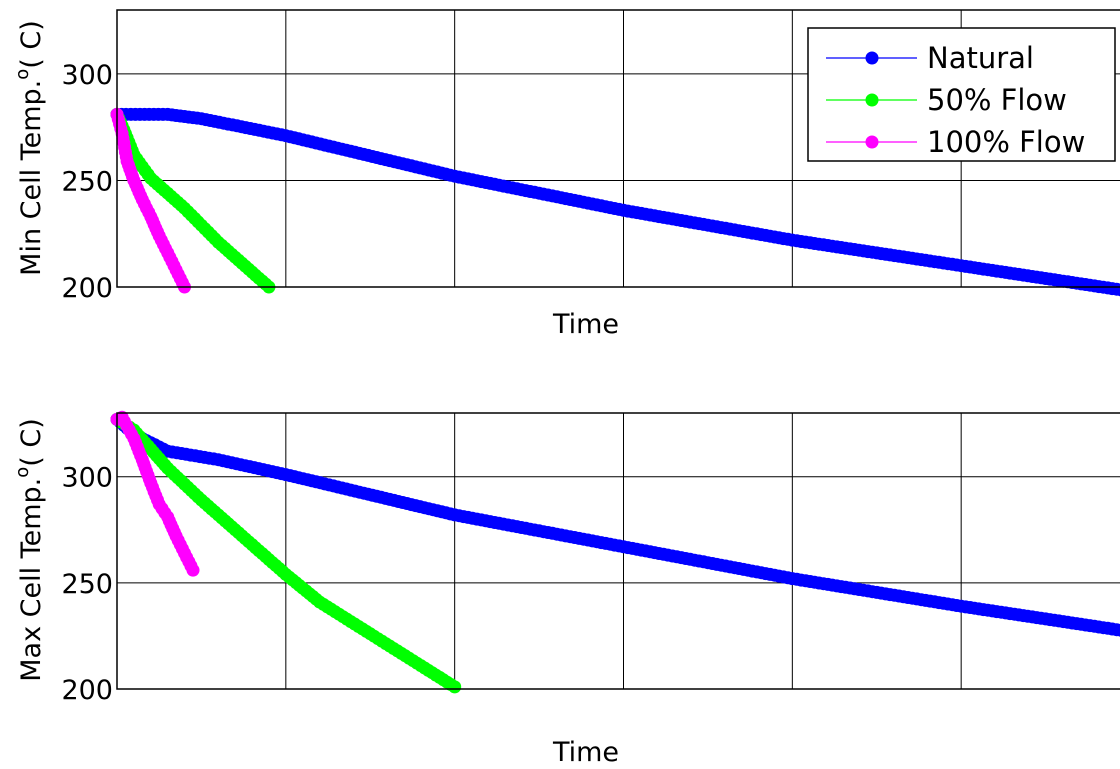  I want to click on y-ticks-top: 200 250 300, so click(87, 182).